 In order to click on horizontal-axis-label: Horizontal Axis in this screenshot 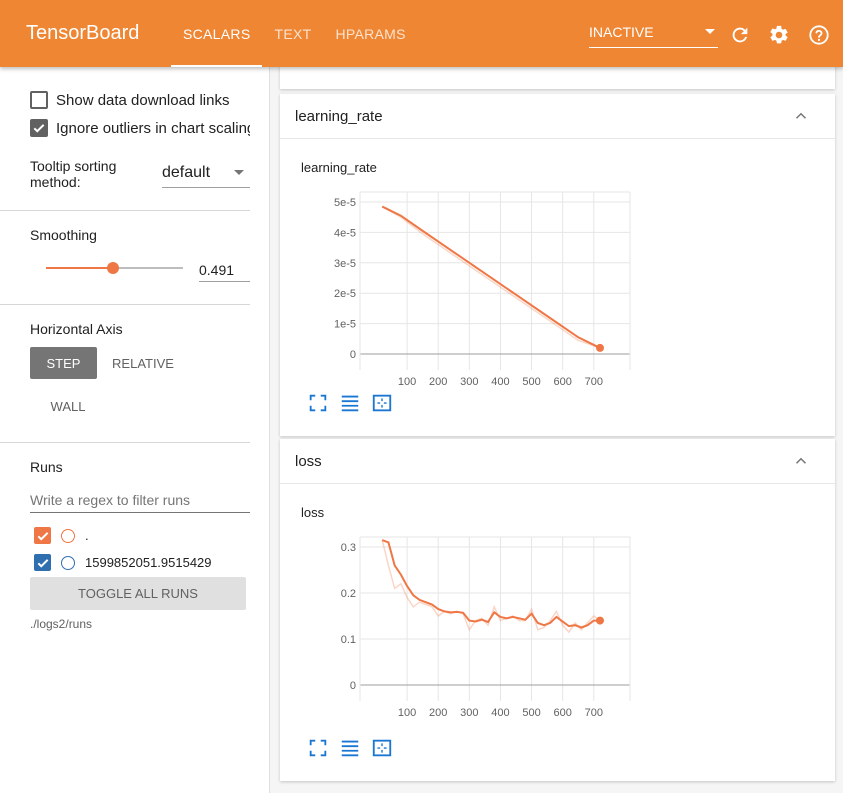, I will do `click(76, 329)`.